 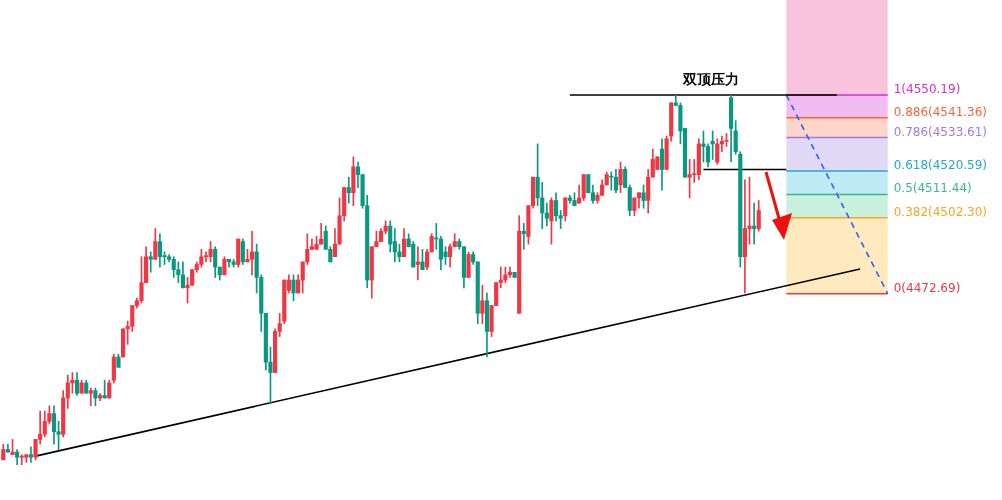 I want to click on text: 0.886(4541.36), so click(x=940, y=111).